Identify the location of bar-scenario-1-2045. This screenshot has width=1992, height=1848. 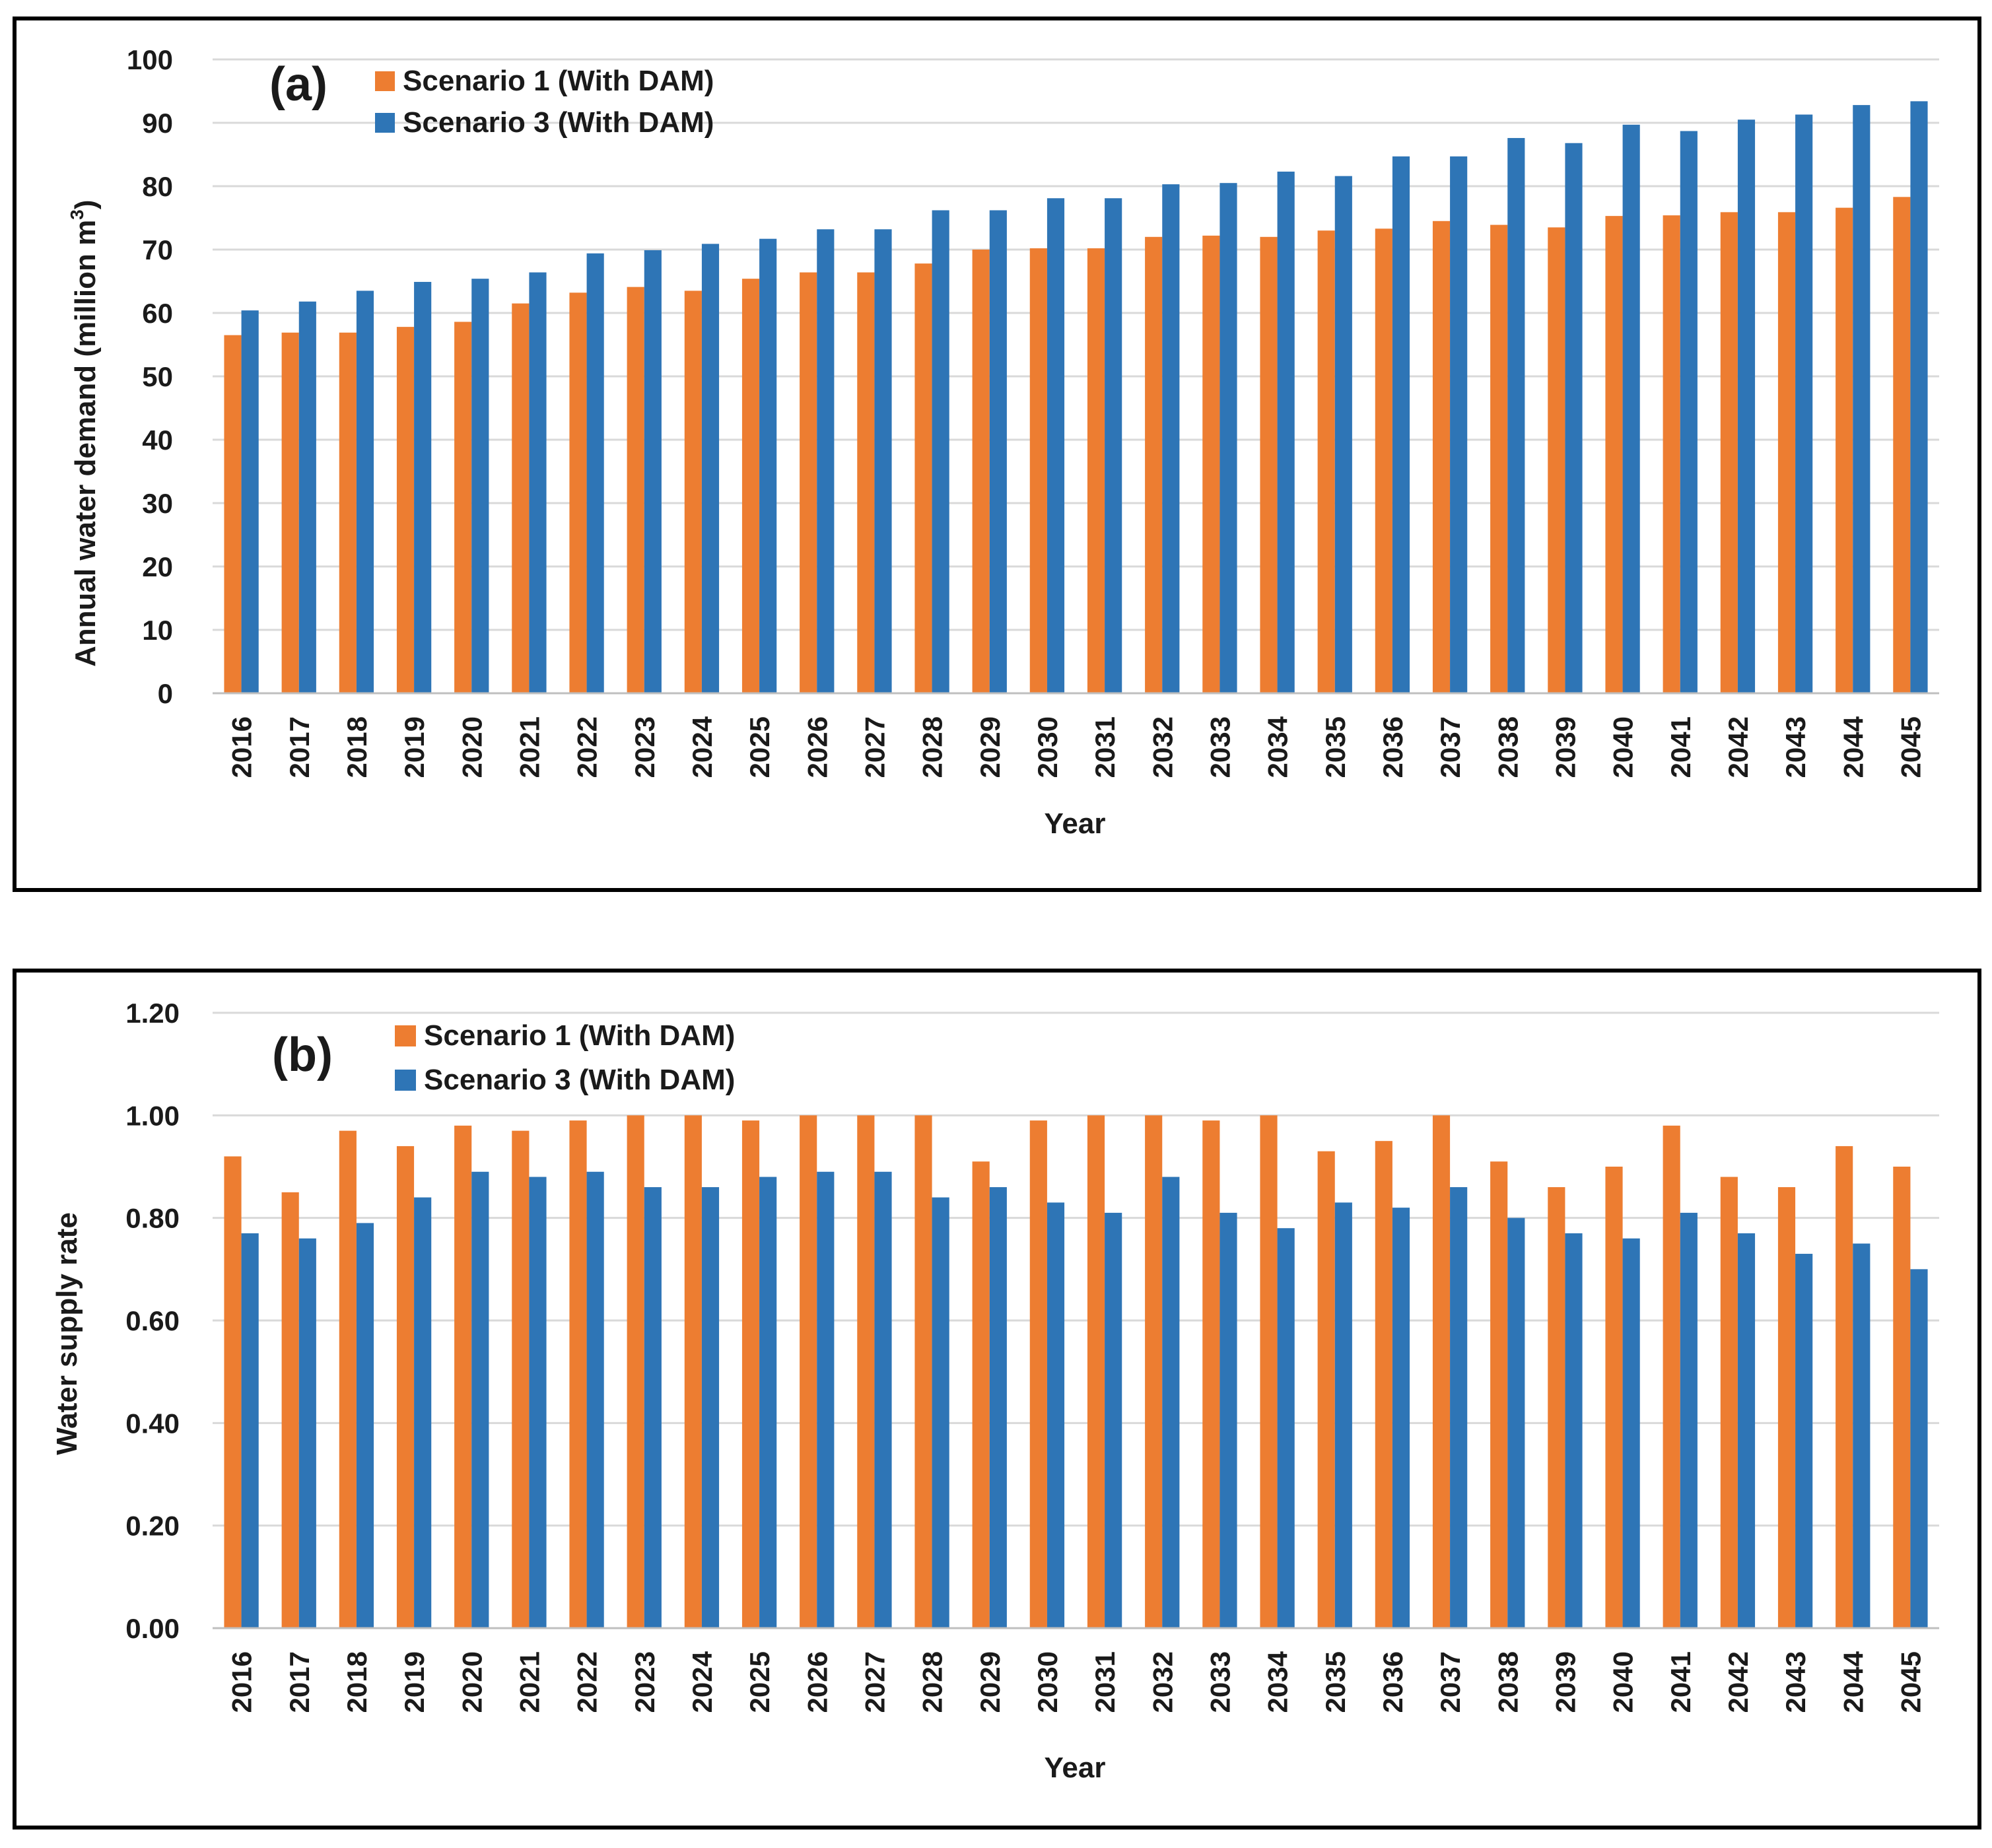
(1902, 1397).